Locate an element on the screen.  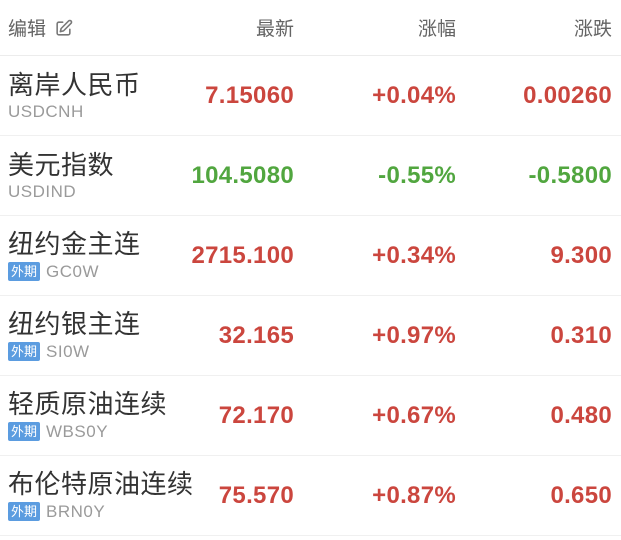
edit-button: 编辑 is located at coordinates (81, 27).